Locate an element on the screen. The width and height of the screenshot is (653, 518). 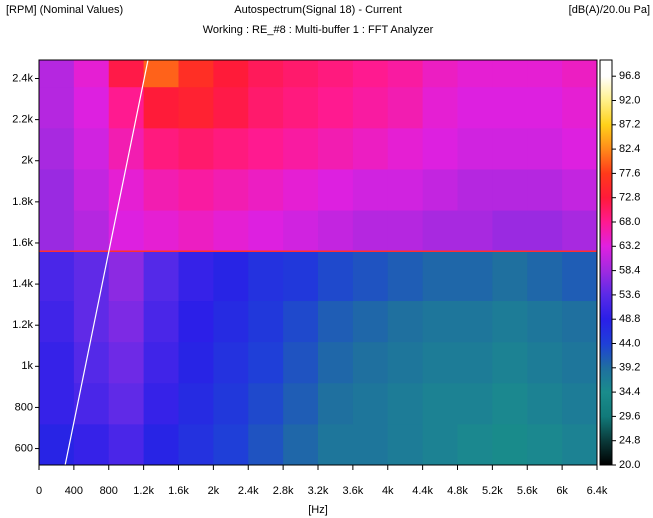
x-tick-label: 3.2k is located at coordinates (318, 491).